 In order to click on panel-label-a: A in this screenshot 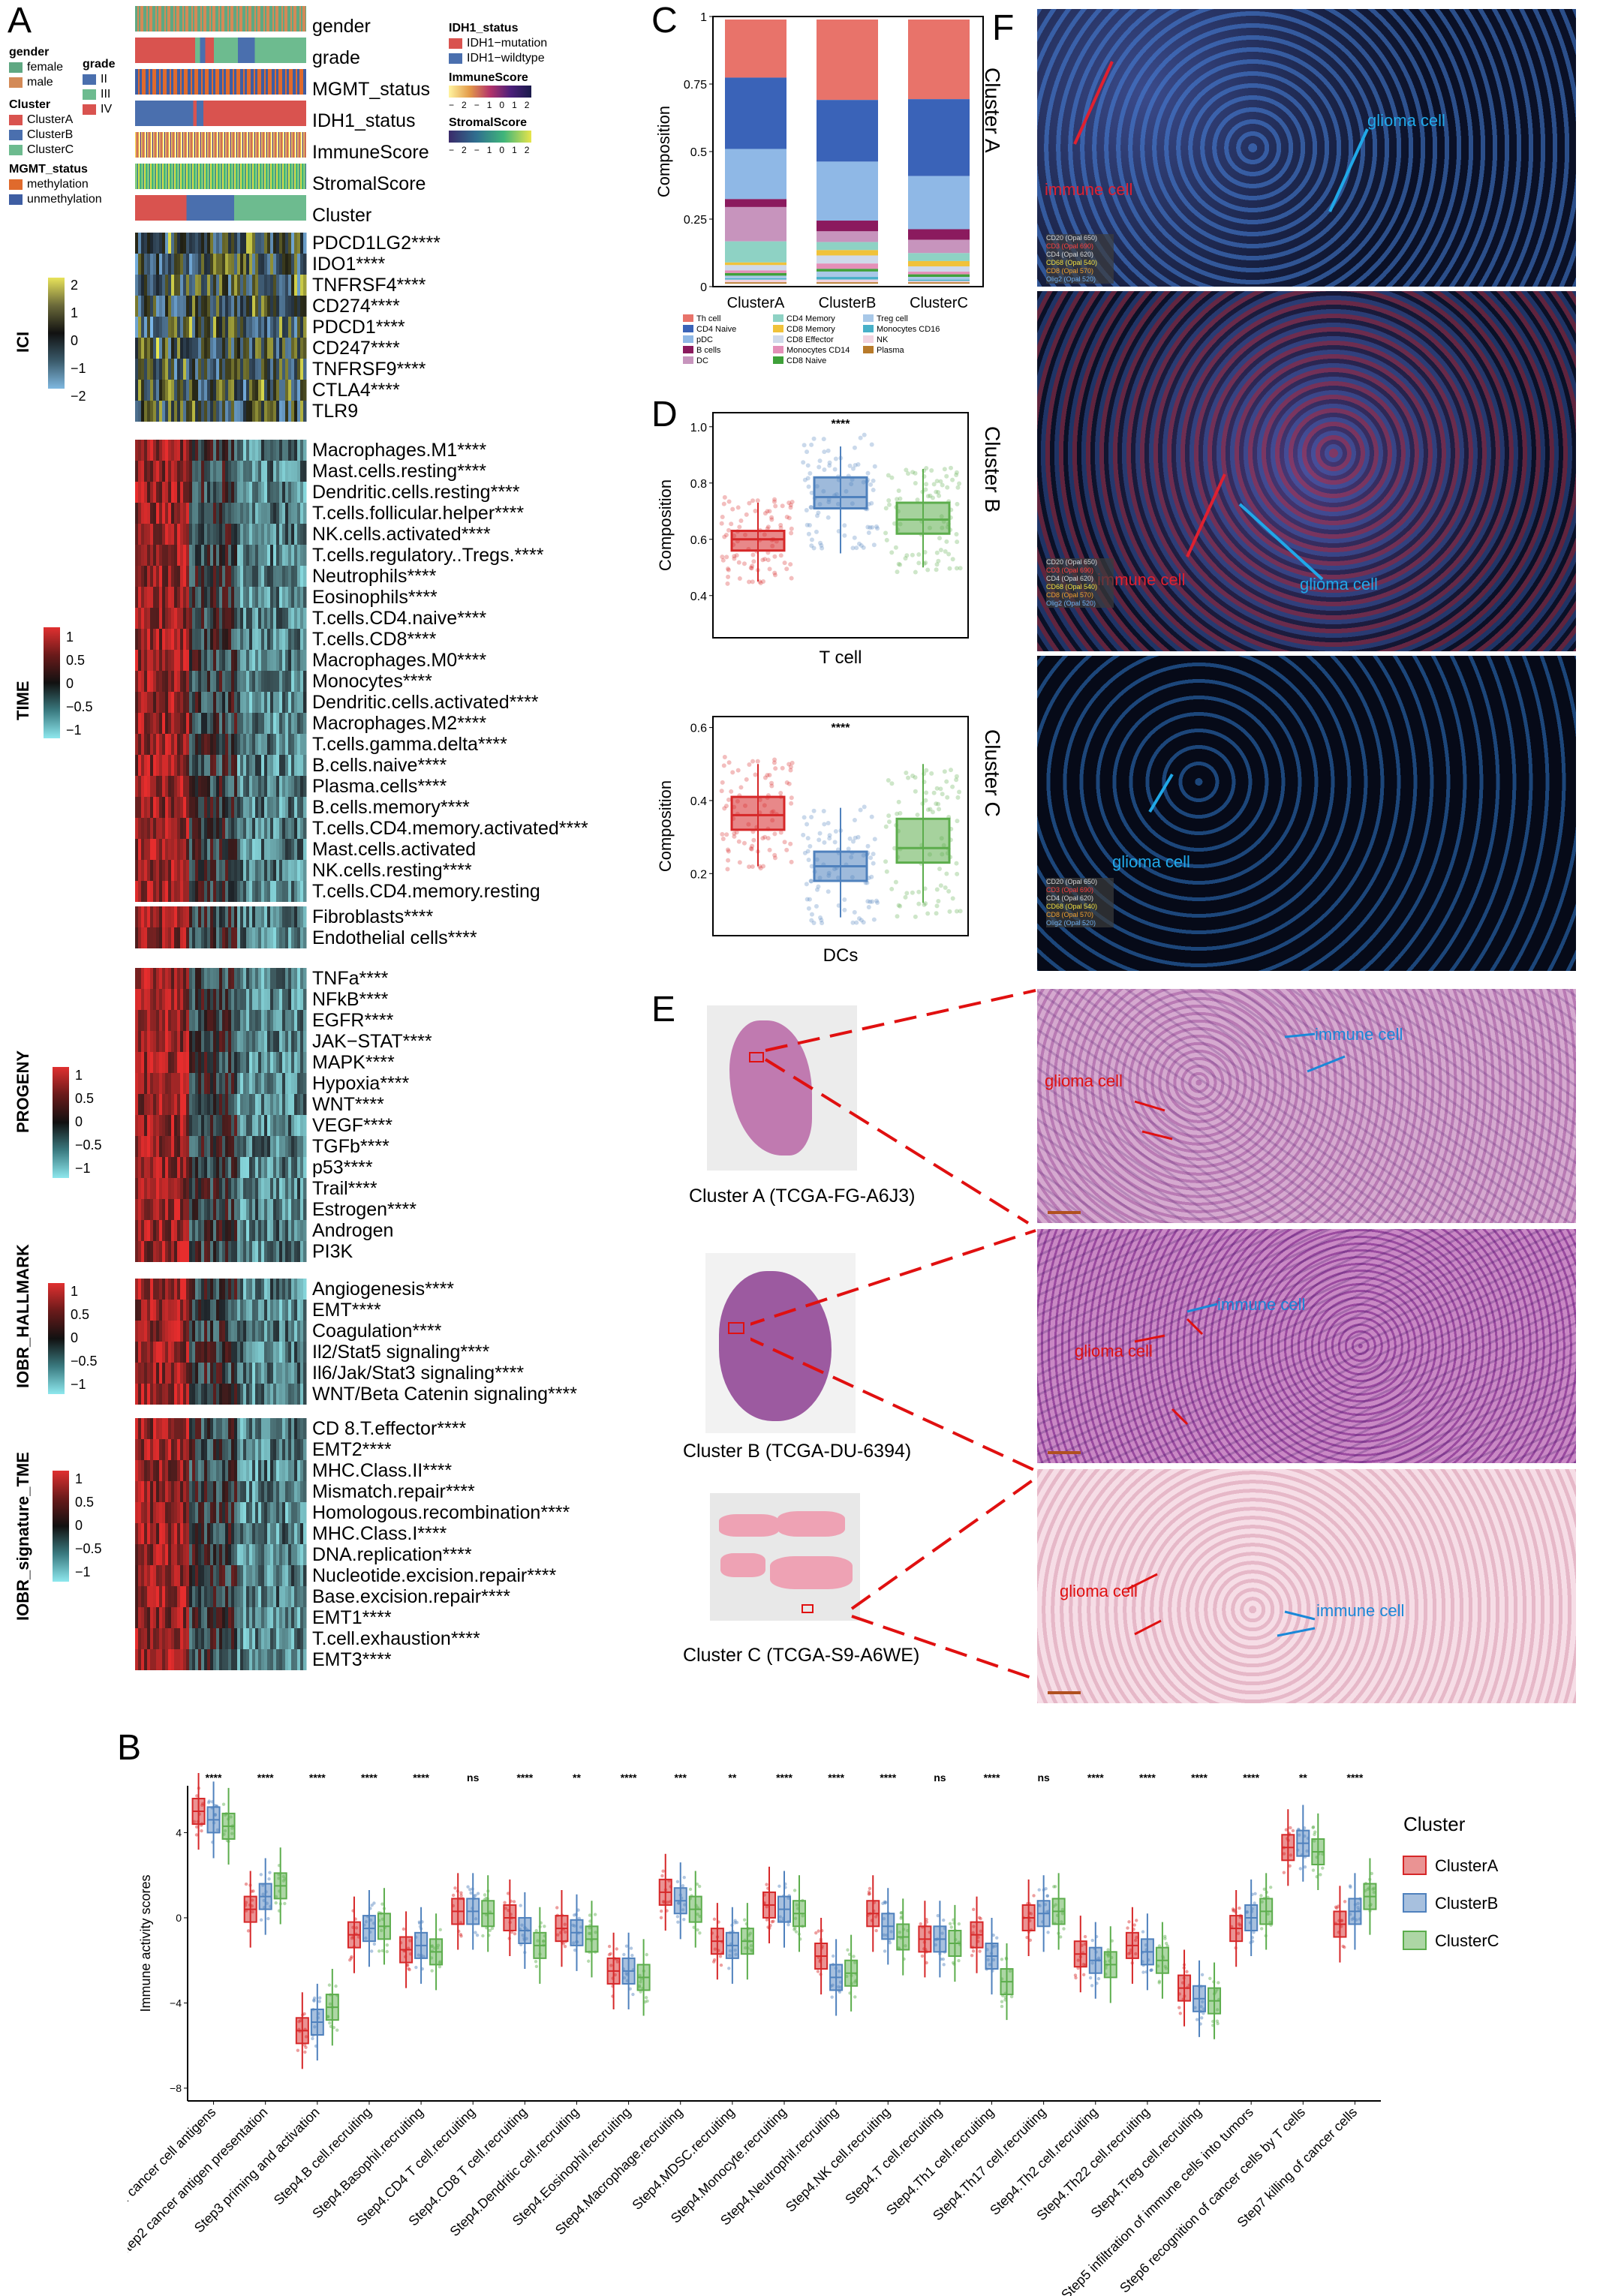, I will do `click(20, 21)`.